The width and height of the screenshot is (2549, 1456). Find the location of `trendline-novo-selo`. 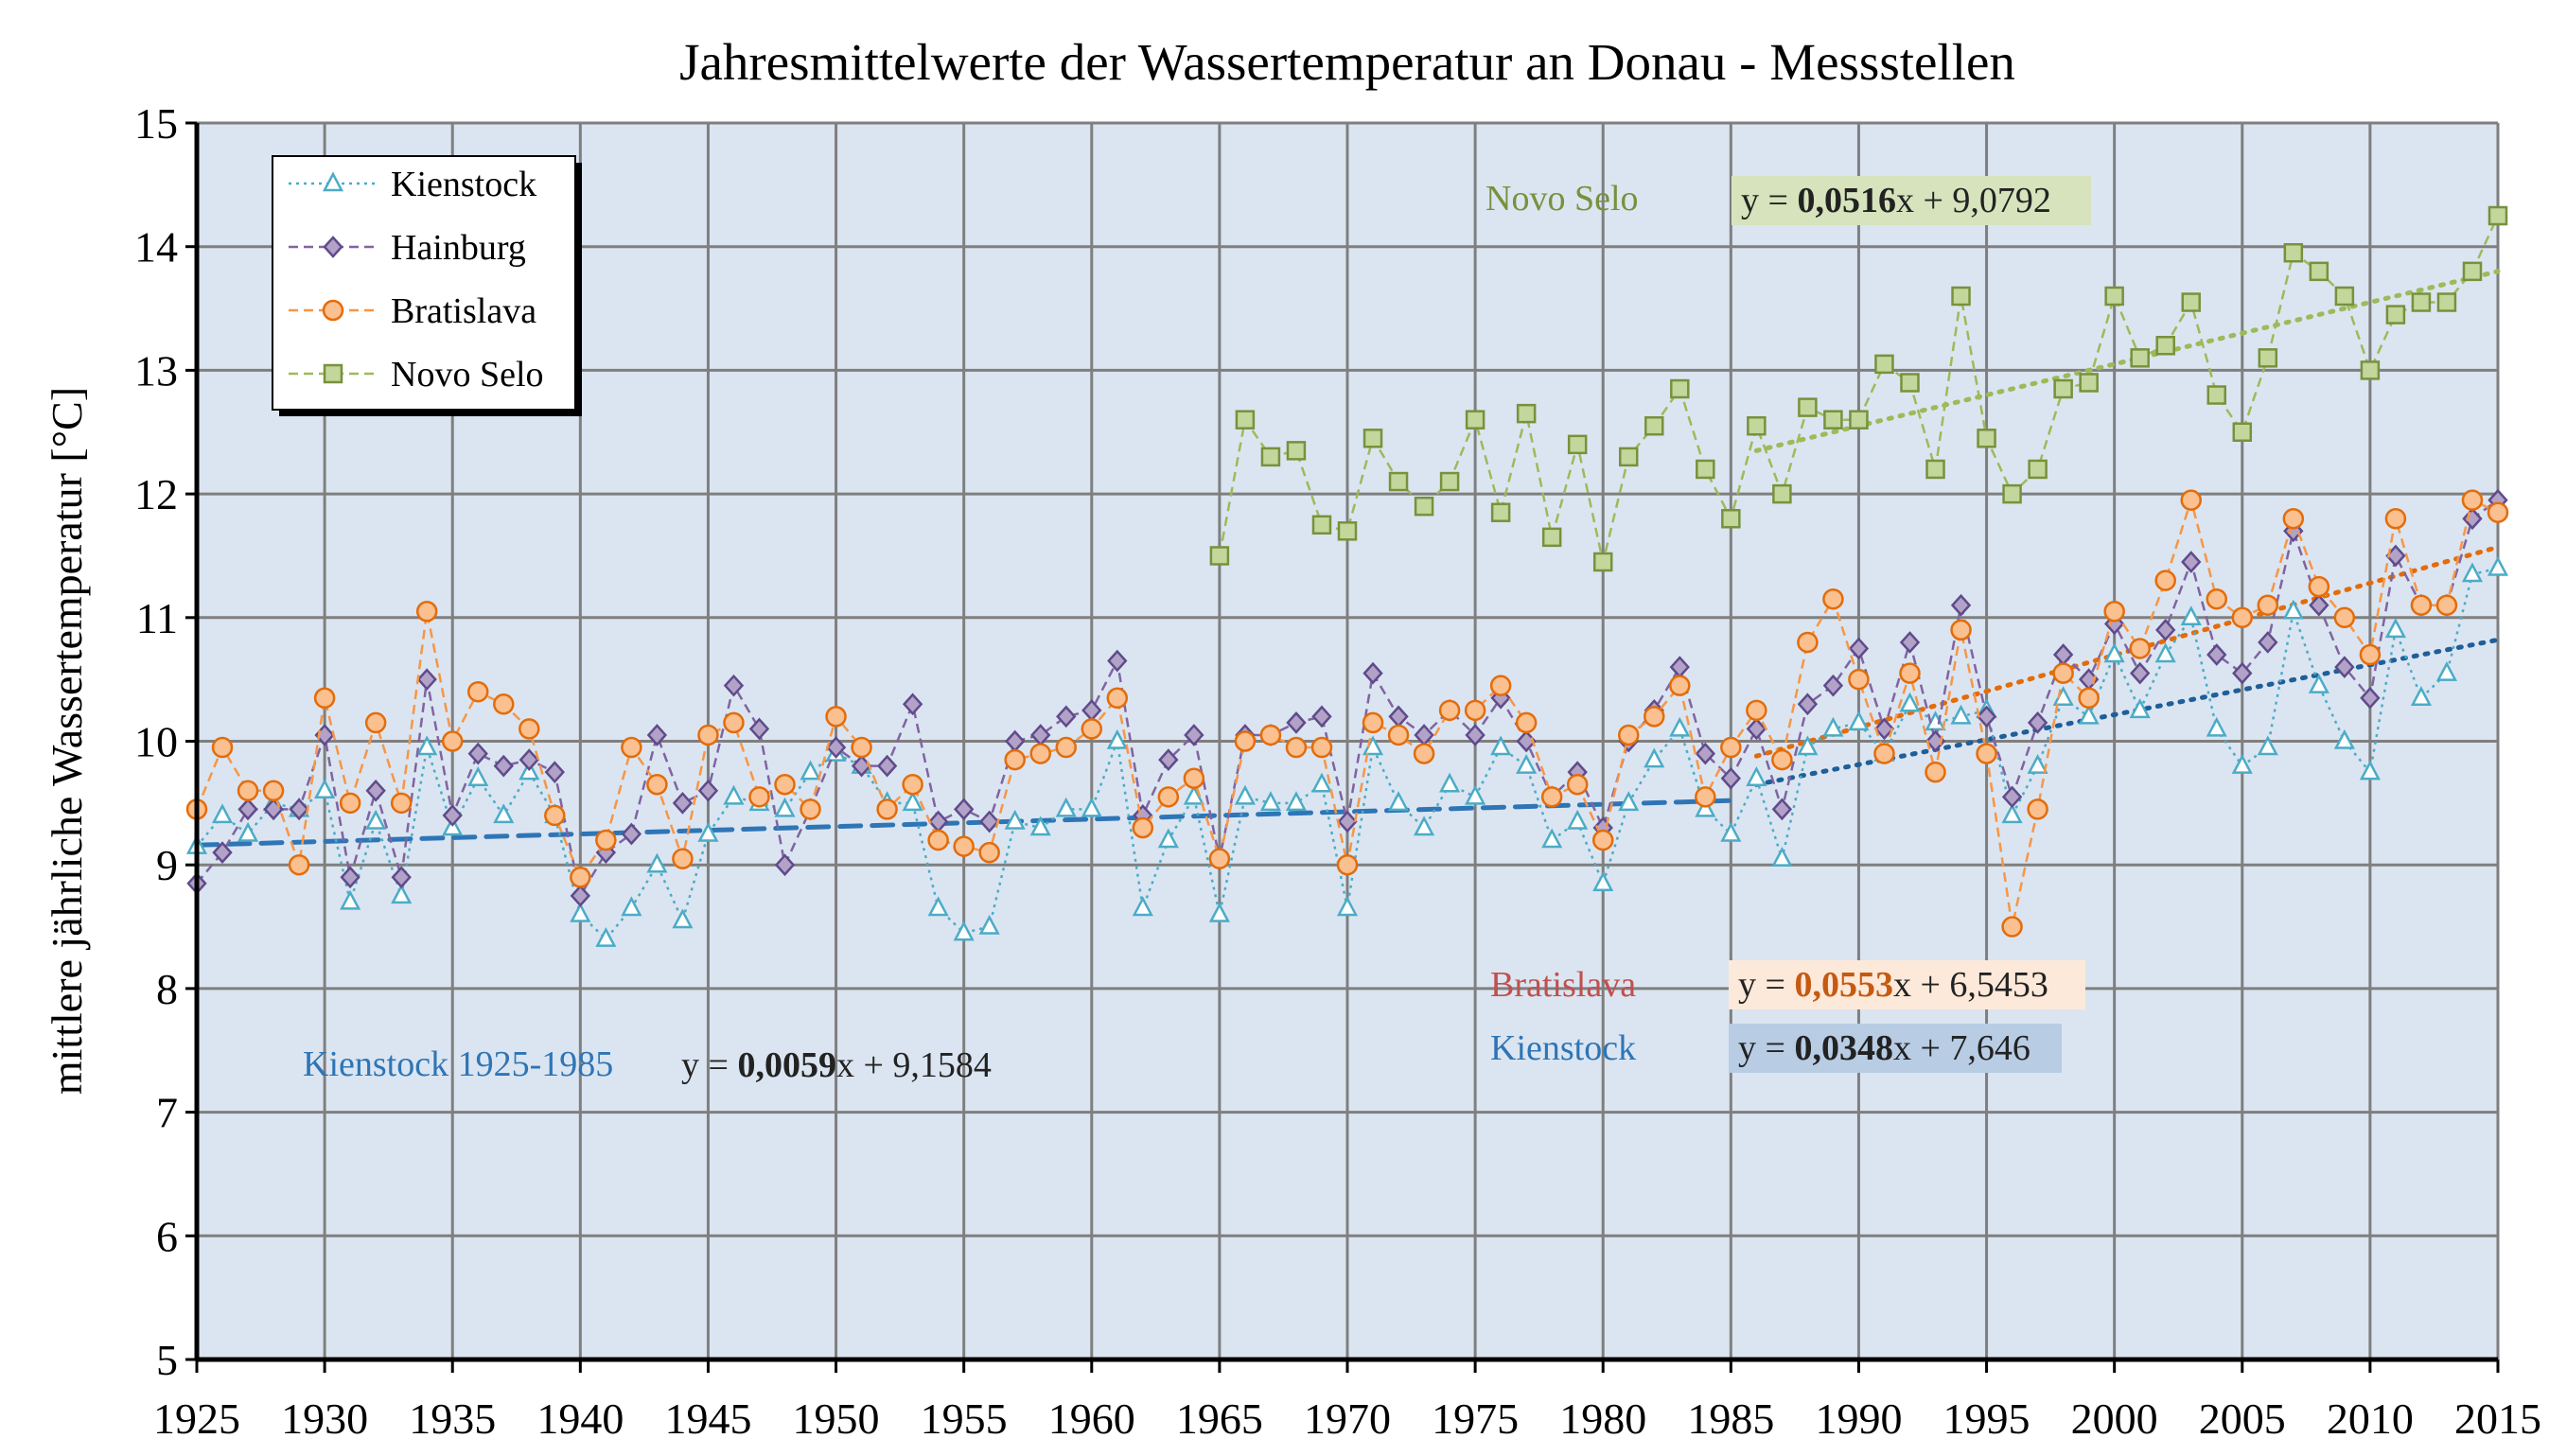

trendline-novo-selo is located at coordinates (2127, 361).